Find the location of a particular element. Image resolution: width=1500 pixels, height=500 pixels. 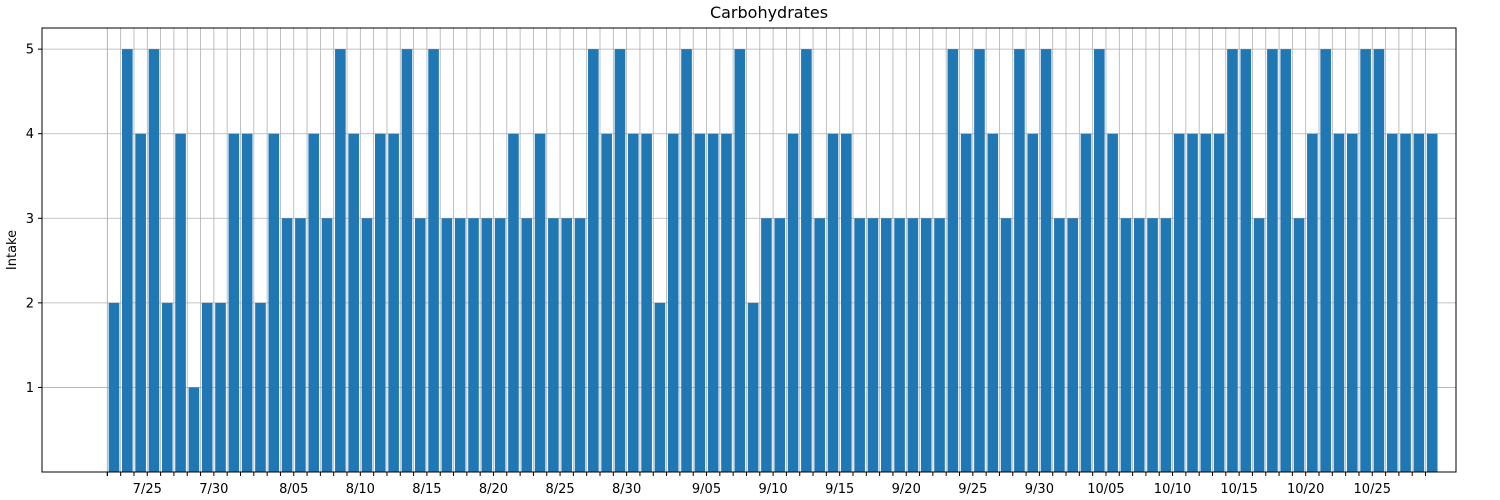

x-tick-label: 10/25 is located at coordinates (1372, 489).